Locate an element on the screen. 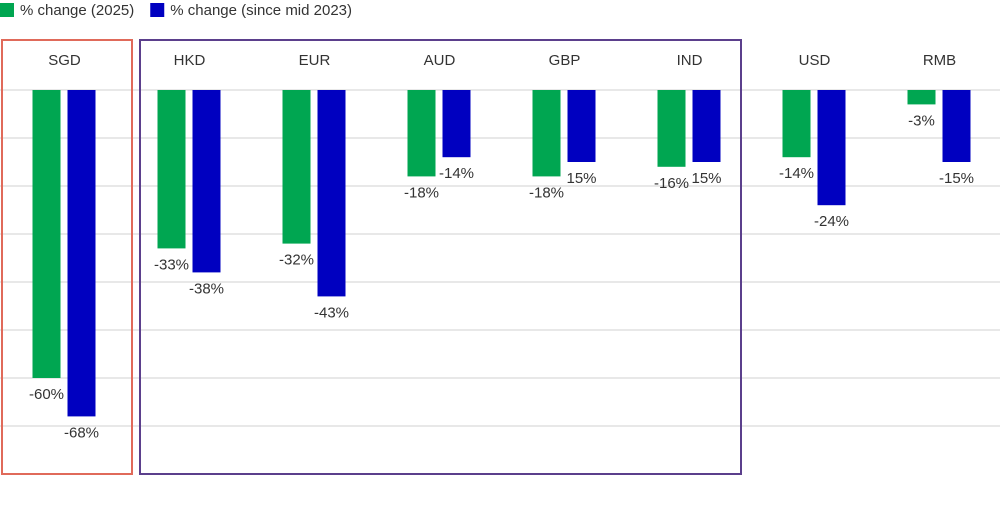 The image size is (1000, 512). x-tick-label: EUR is located at coordinates (315, 60).